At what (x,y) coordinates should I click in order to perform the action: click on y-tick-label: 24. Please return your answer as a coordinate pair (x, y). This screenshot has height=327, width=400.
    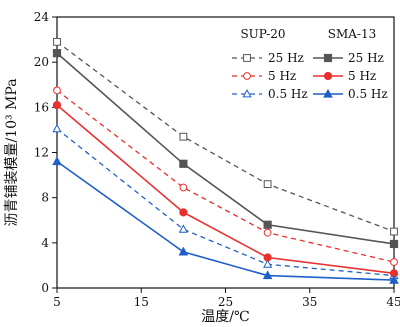
    Looking at the image, I should click on (42, 17).